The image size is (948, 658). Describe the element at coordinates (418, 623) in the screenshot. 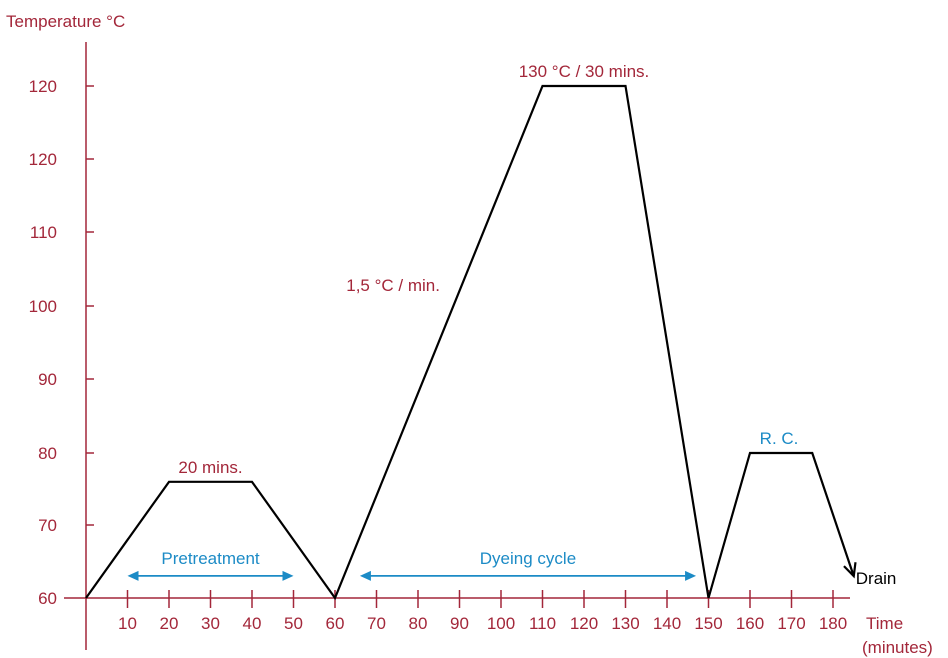

I see `x-tick-label: 80` at that location.